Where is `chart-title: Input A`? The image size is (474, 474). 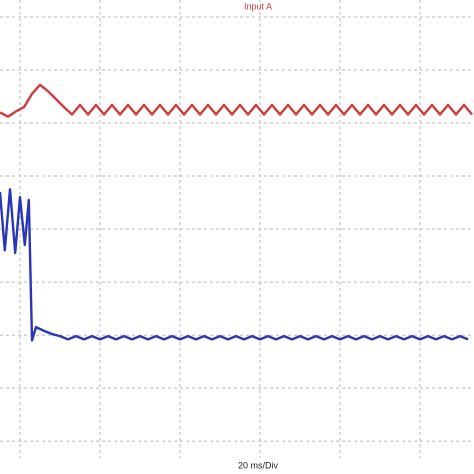
chart-title: Input A is located at coordinates (258, 6).